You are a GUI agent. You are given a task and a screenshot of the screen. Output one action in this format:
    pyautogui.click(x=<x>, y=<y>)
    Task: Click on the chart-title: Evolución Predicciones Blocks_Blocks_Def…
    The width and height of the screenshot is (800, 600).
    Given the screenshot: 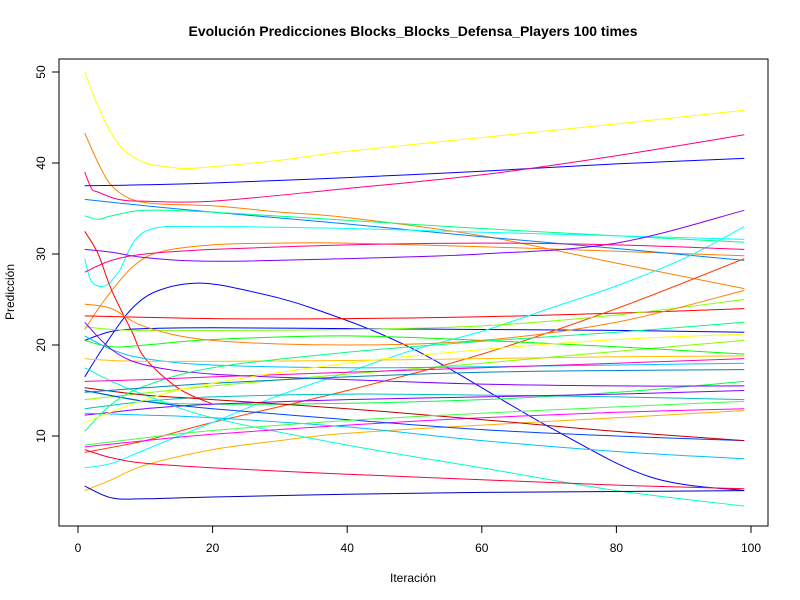 What is the action you would take?
    pyautogui.click(x=412, y=31)
    